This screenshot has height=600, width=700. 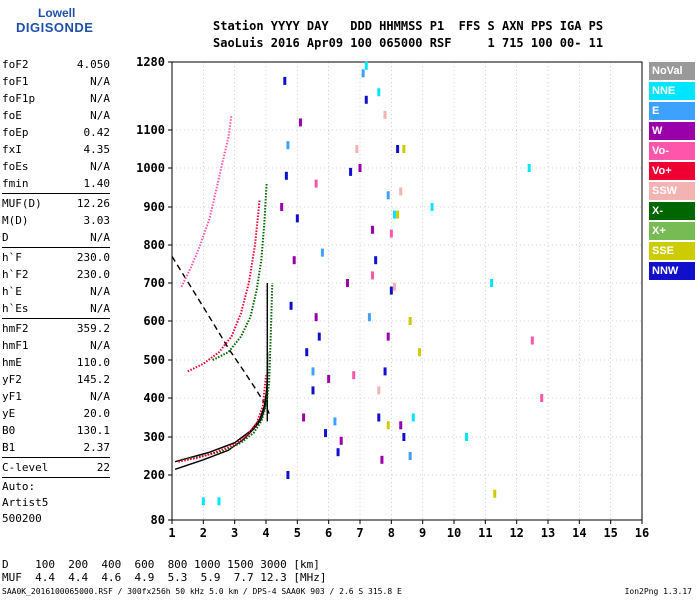 What do you see at coordinates (158, 520) in the screenshot?
I see `y-tick-label: 80` at bounding box center [158, 520].